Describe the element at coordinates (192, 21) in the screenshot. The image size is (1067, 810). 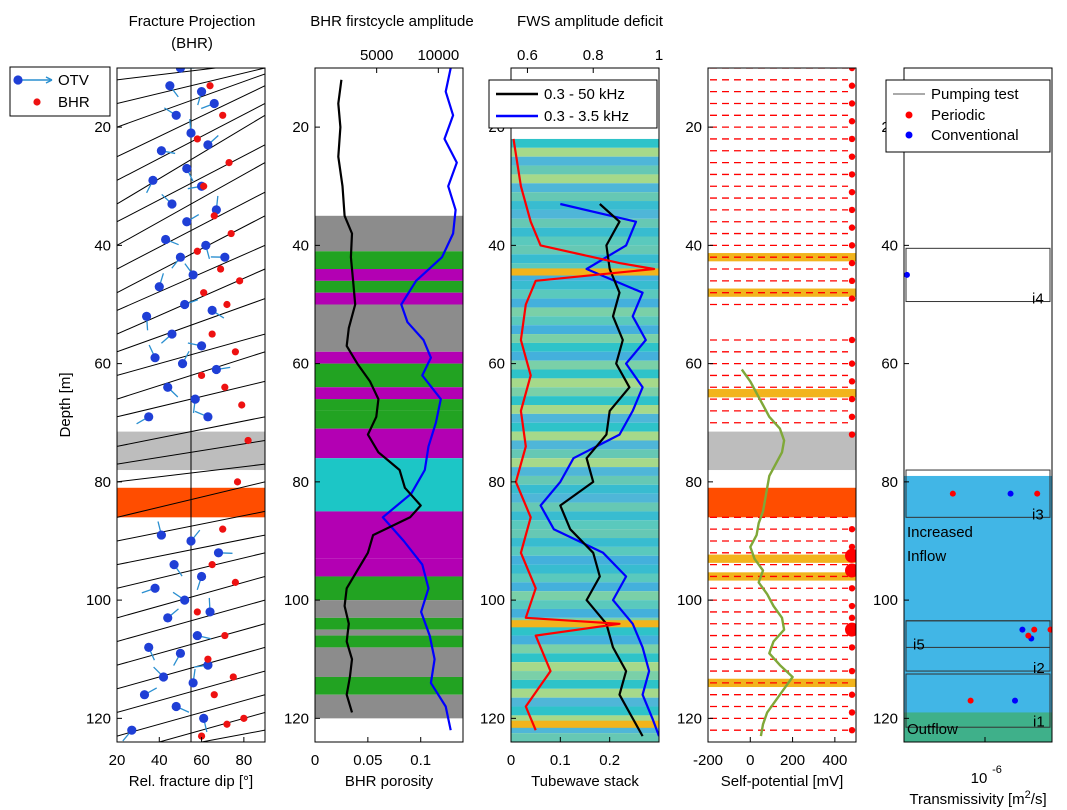
I see `fracture-title: Fracture Projection` at that location.